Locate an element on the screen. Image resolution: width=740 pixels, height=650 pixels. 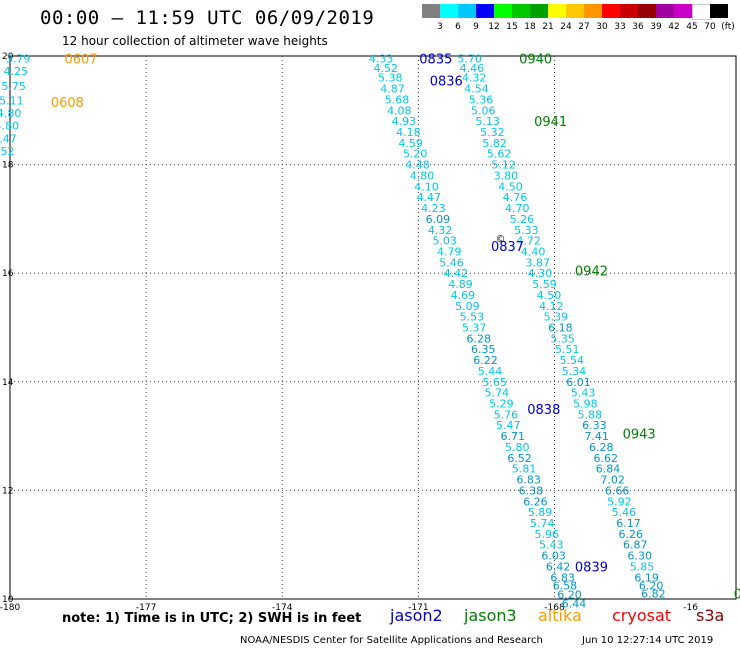
swh-value-label: 4.23 is located at coordinates (433, 208).